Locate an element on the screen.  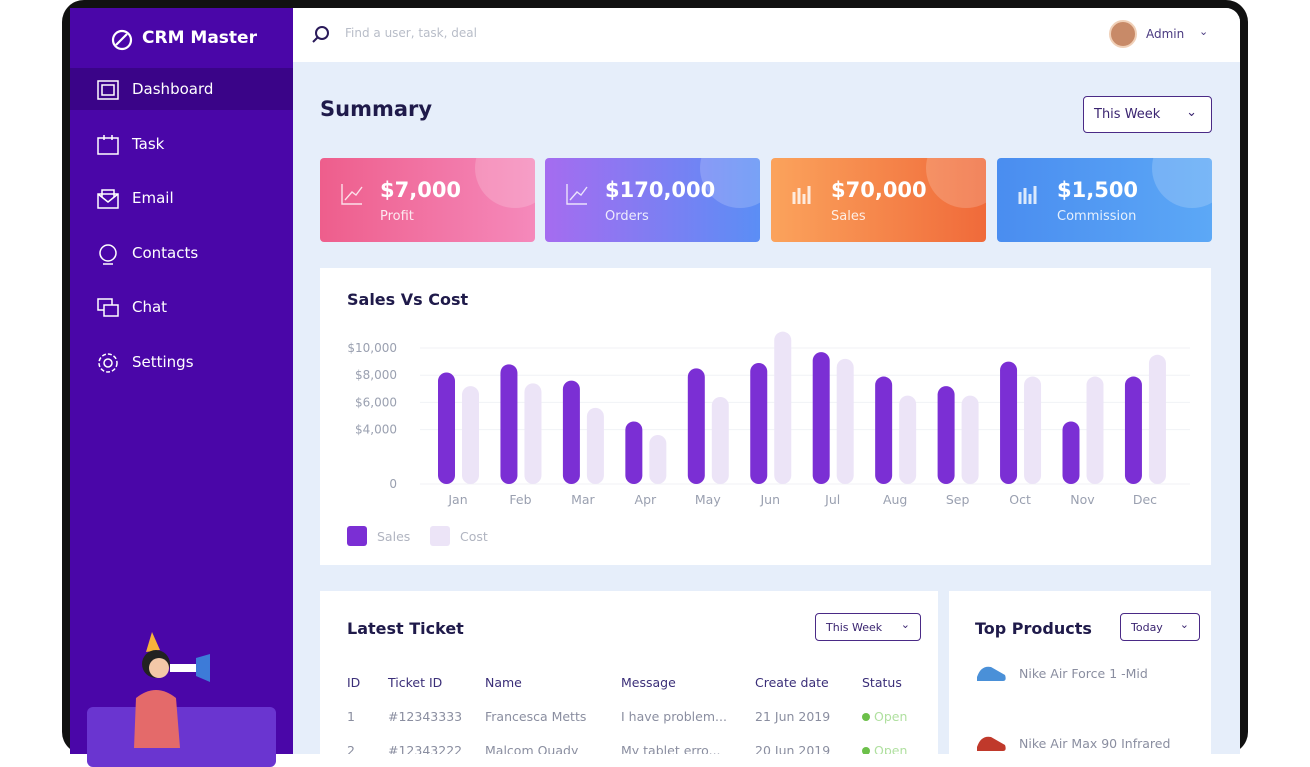
nav-item: Dashboard is located at coordinates (181, 89).